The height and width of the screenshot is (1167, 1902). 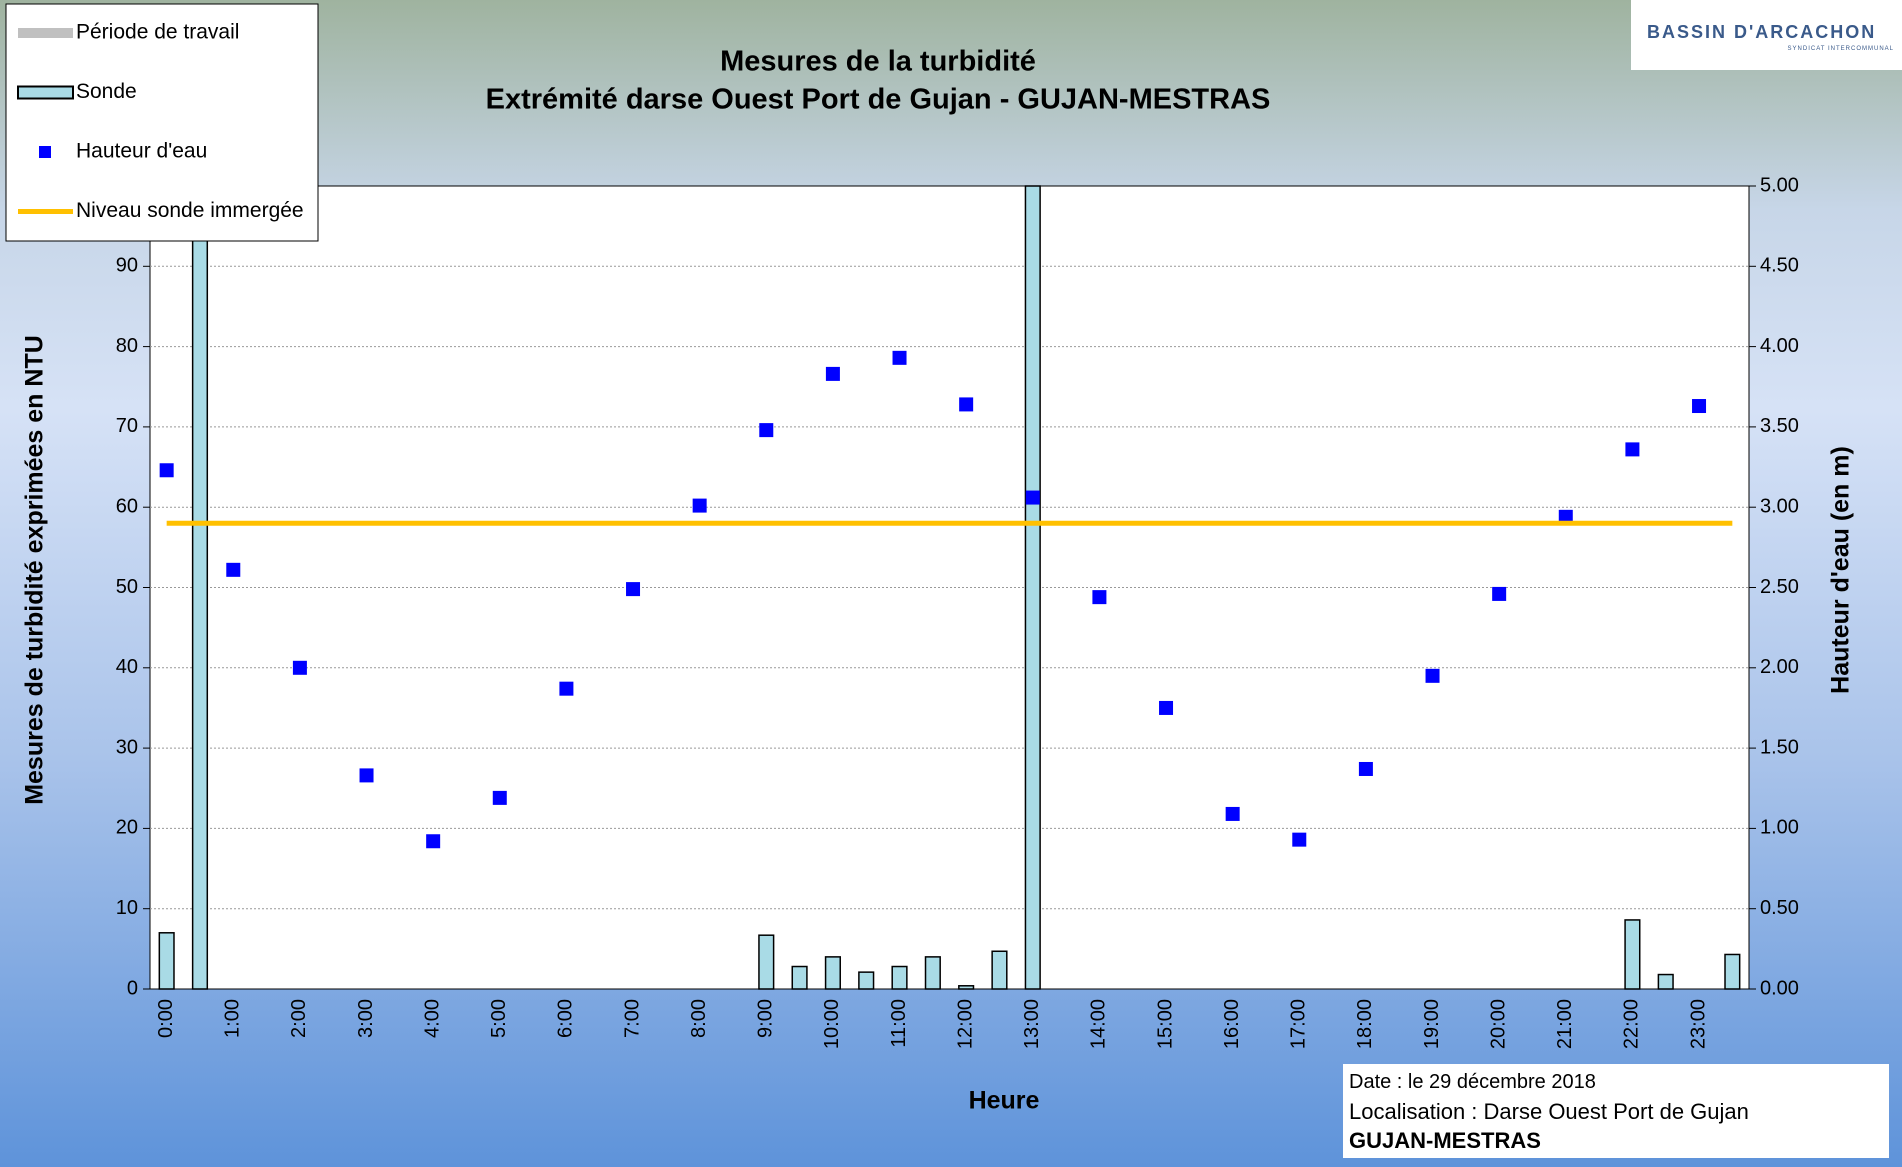 I want to click on x-tick-label: 12:00, so click(x=965, y=1024).